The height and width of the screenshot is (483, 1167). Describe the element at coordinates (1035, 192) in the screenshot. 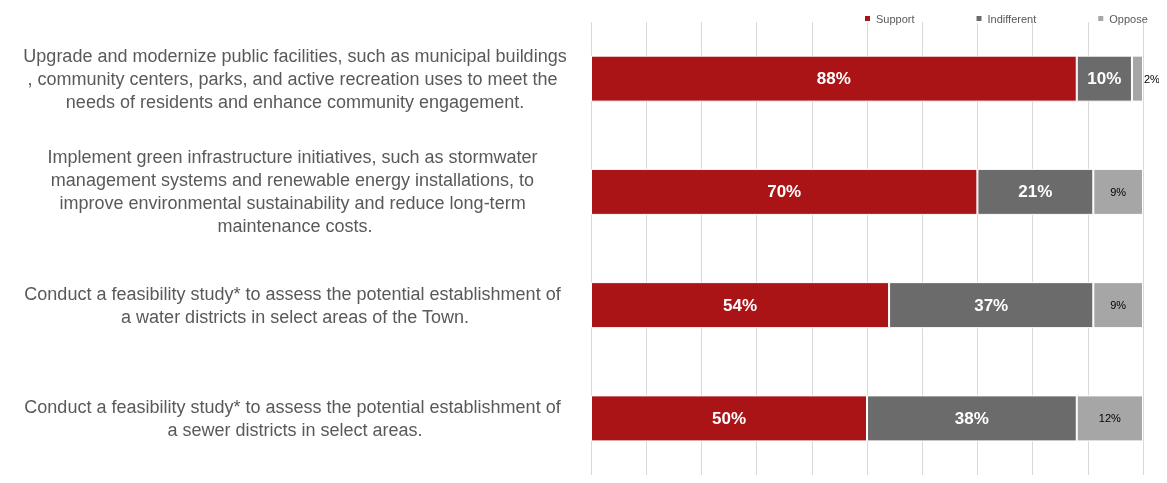

I see `data-label: 21%` at that location.